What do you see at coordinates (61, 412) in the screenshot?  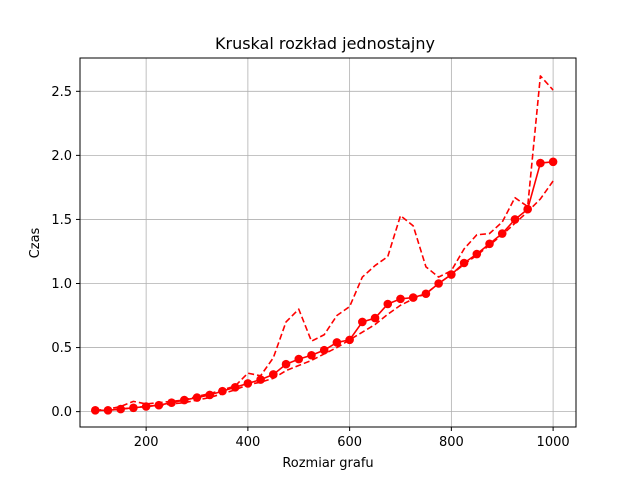 I see `y-tick-label: 0.0` at bounding box center [61, 412].